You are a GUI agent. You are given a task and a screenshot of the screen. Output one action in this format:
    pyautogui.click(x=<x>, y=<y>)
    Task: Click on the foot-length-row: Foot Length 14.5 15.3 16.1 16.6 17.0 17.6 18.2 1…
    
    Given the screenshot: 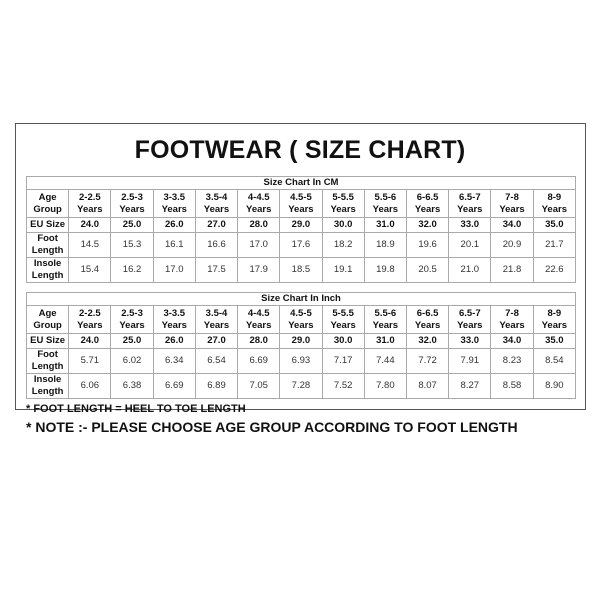 What is the action you would take?
    pyautogui.click(x=301, y=245)
    